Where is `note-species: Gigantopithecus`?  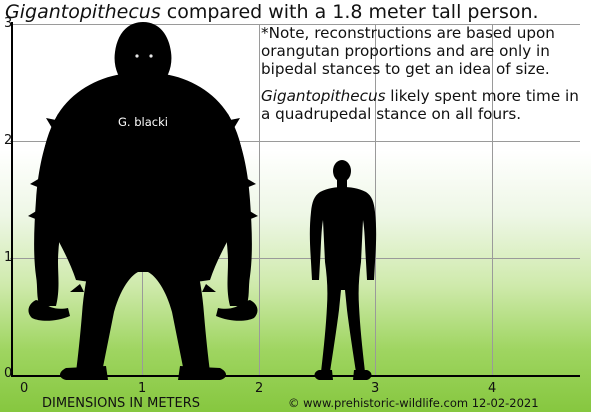
note-species: Gigantopithecus is located at coordinates (323, 96).